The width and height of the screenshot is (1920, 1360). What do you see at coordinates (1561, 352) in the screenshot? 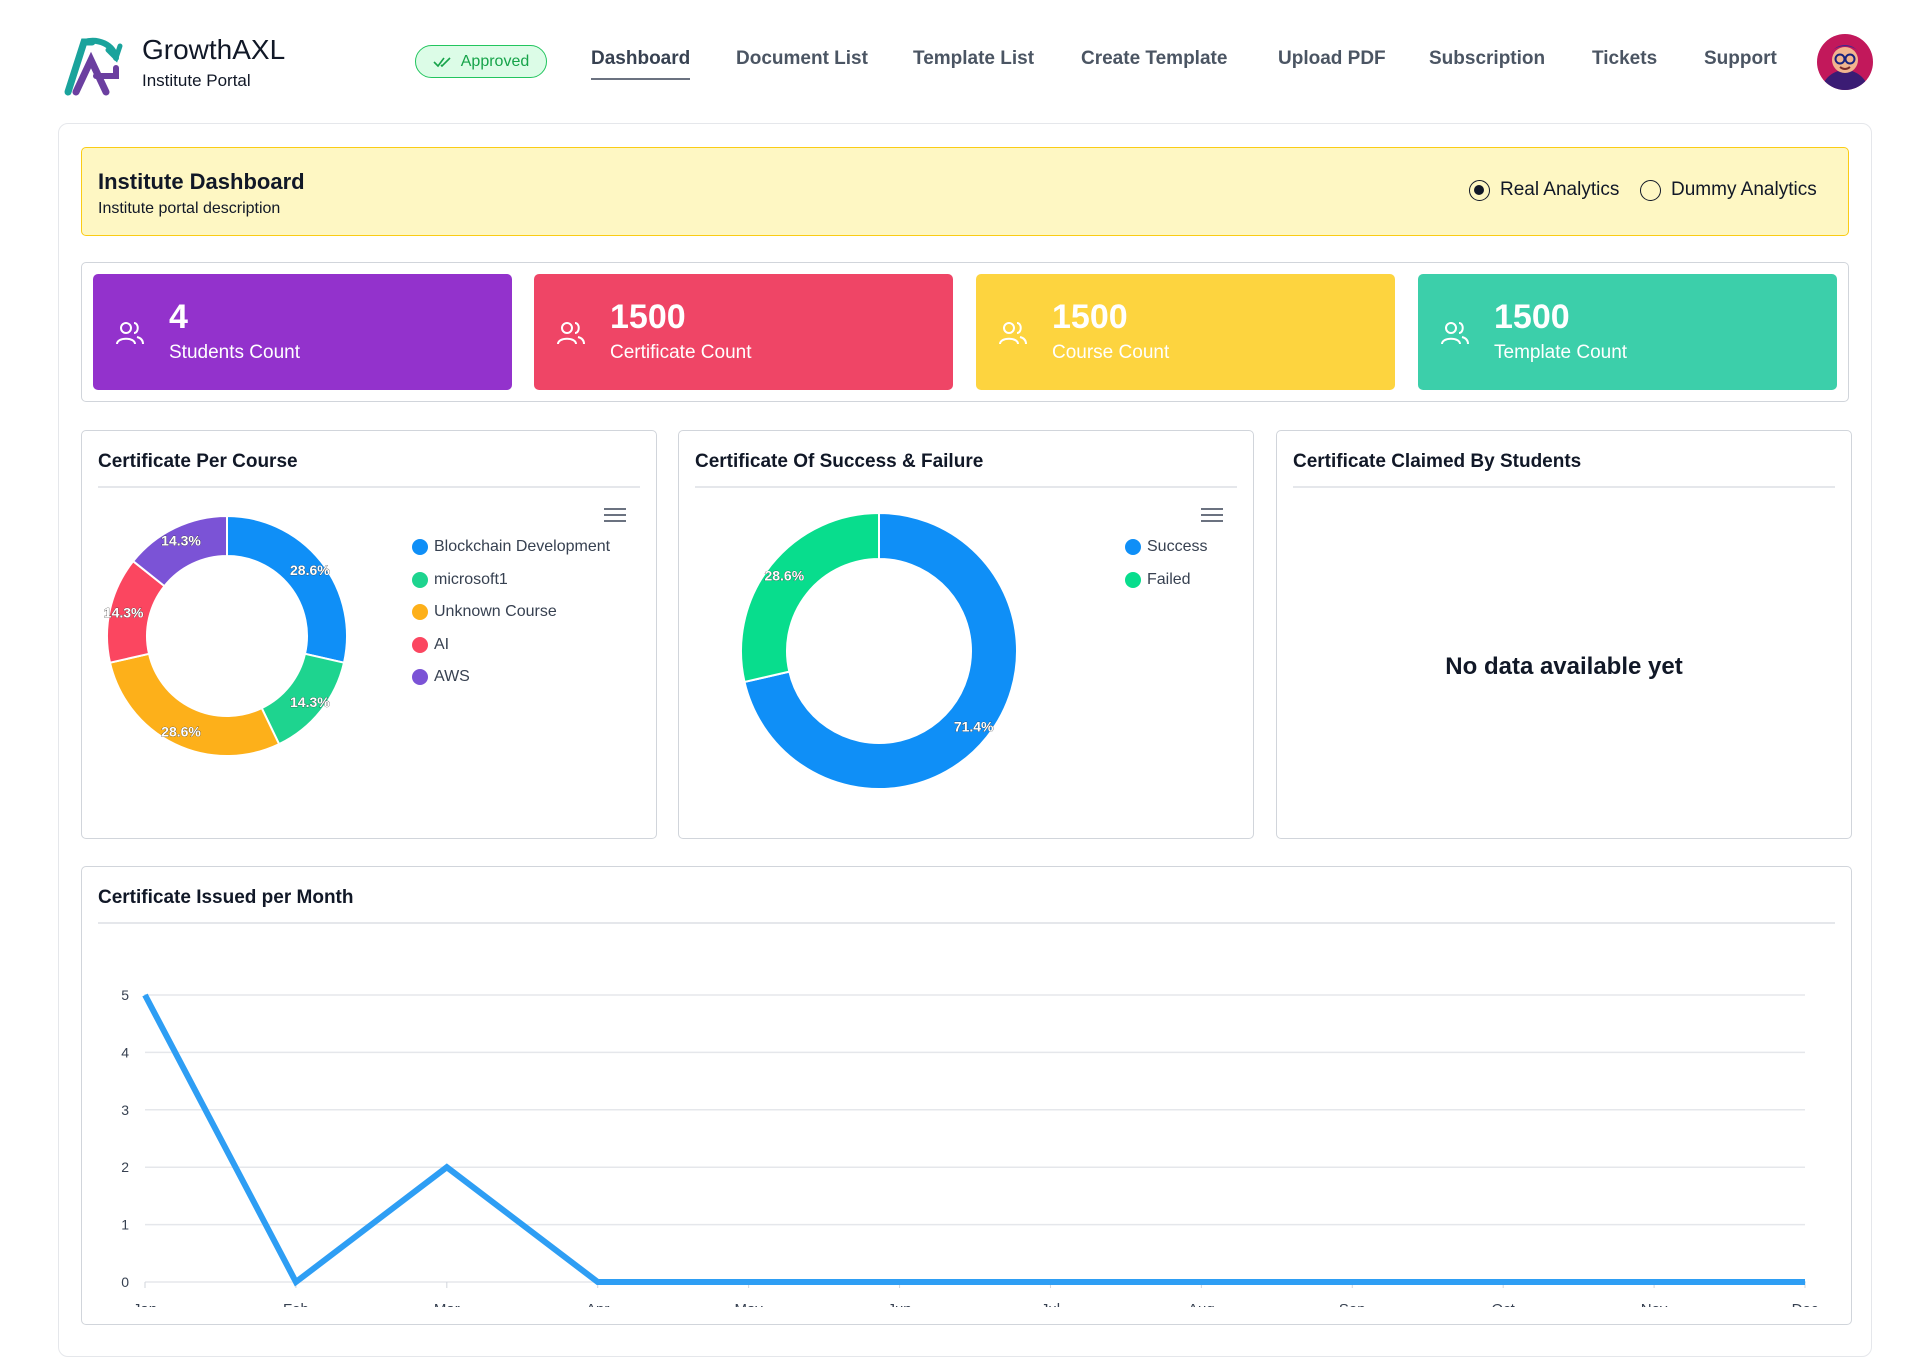
I see `stat-label: Template Count` at bounding box center [1561, 352].